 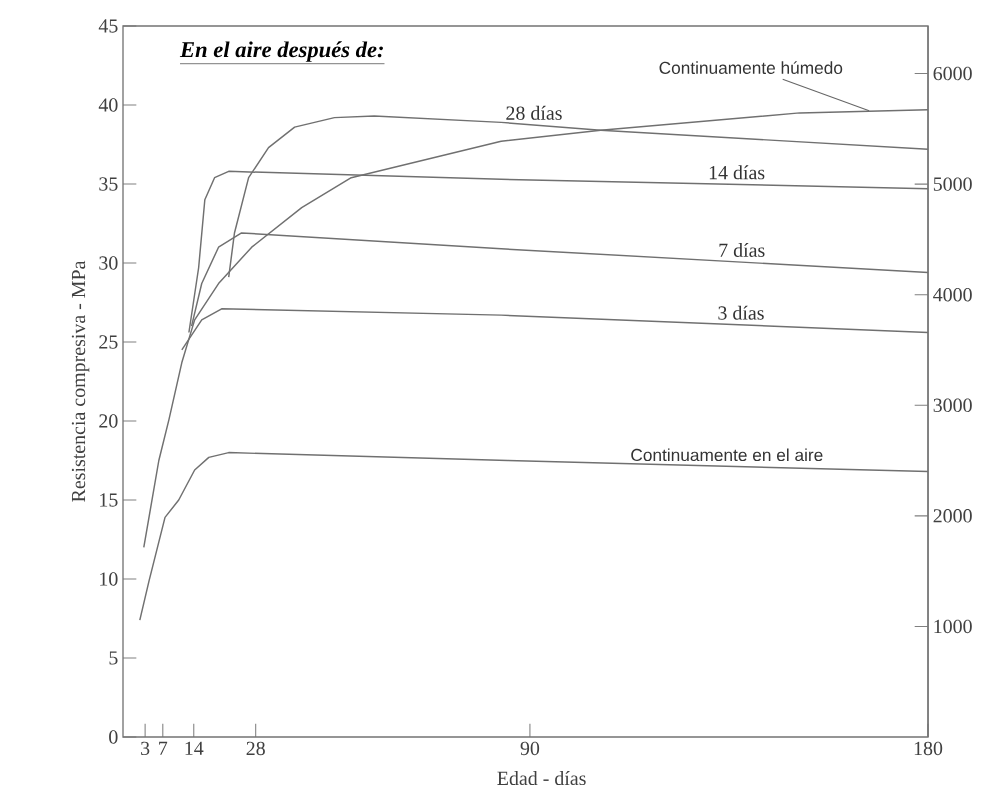 I want to click on x-tick-label: 180, so click(x=928, y=748).